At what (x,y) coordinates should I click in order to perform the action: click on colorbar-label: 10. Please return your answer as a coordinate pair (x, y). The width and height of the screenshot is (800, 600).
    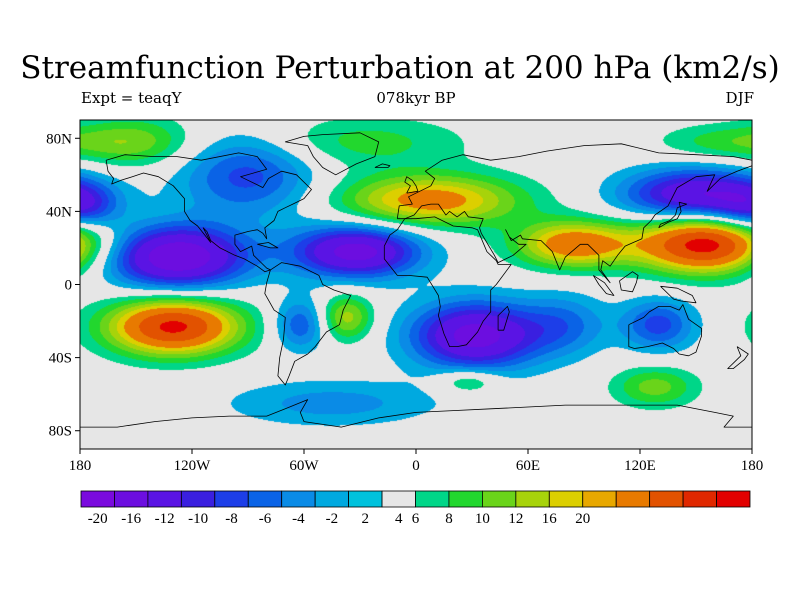
    Looking at the image, I should click on (482, 519).